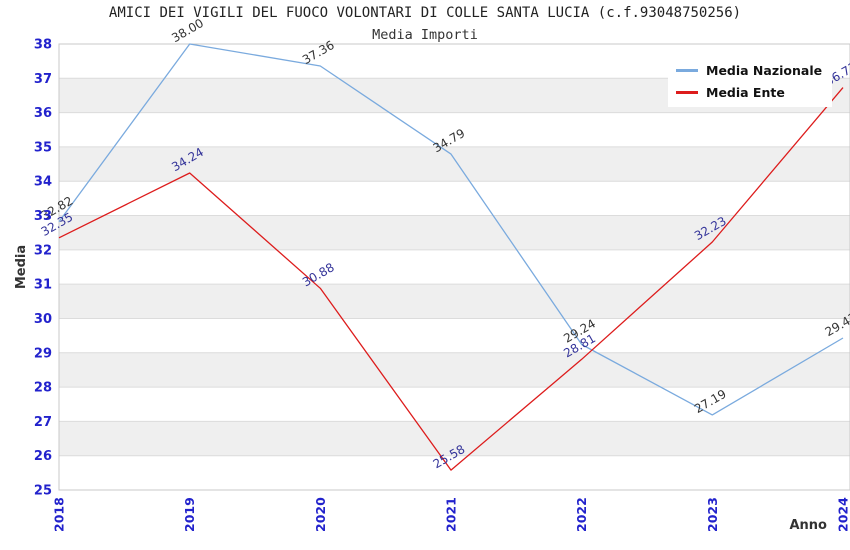  I want to click on y-tick-label: 30, so click(43, 319).